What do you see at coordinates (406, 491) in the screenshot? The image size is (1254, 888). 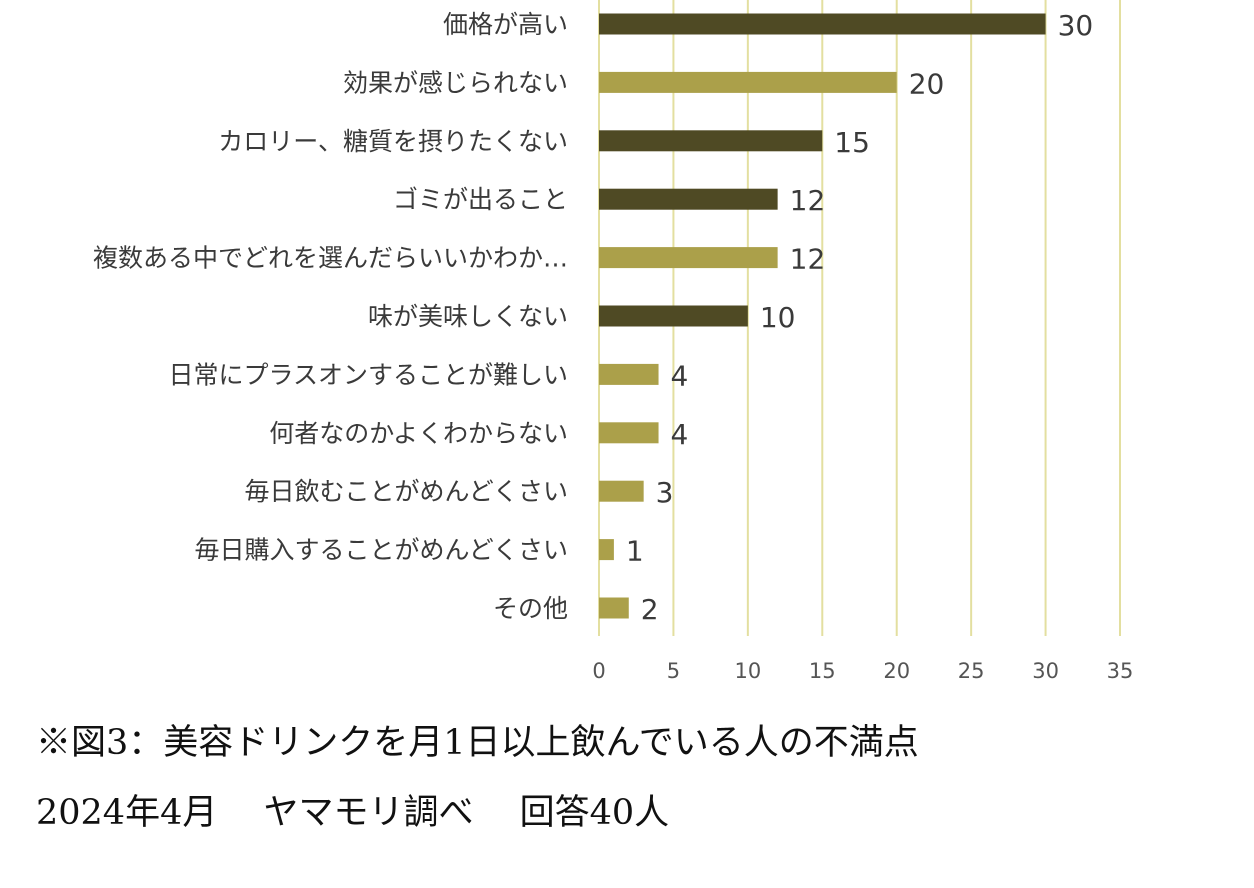 I see `category-label: 毎日飲むことがめんどくさい` at bounding box center [406, 491].